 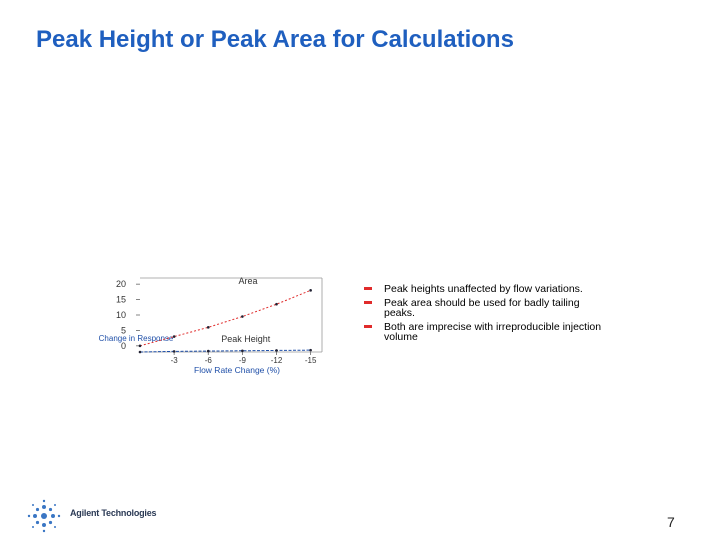 I want to click on x-tick-label: -3, so click(x=175, y=360).